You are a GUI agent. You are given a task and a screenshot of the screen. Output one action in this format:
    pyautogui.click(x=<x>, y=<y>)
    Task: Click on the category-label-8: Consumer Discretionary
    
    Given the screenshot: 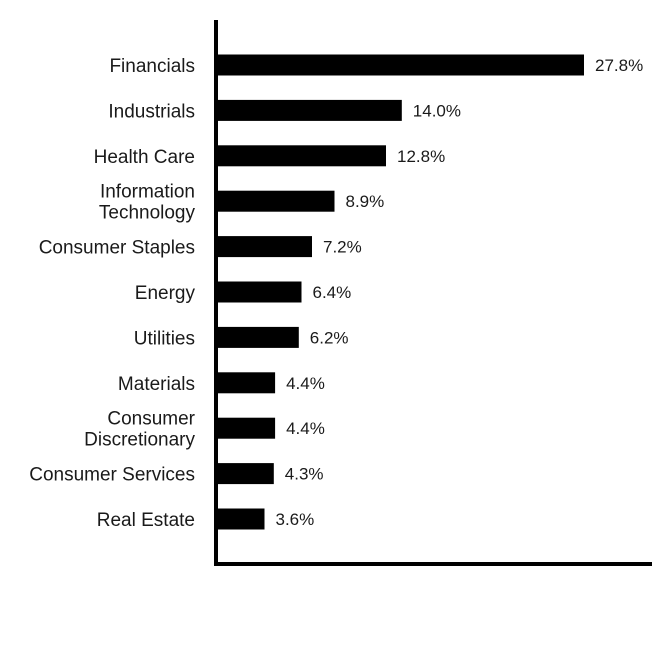 What is the action you would take?
    pyautogui.click(x=140, y=430)
    